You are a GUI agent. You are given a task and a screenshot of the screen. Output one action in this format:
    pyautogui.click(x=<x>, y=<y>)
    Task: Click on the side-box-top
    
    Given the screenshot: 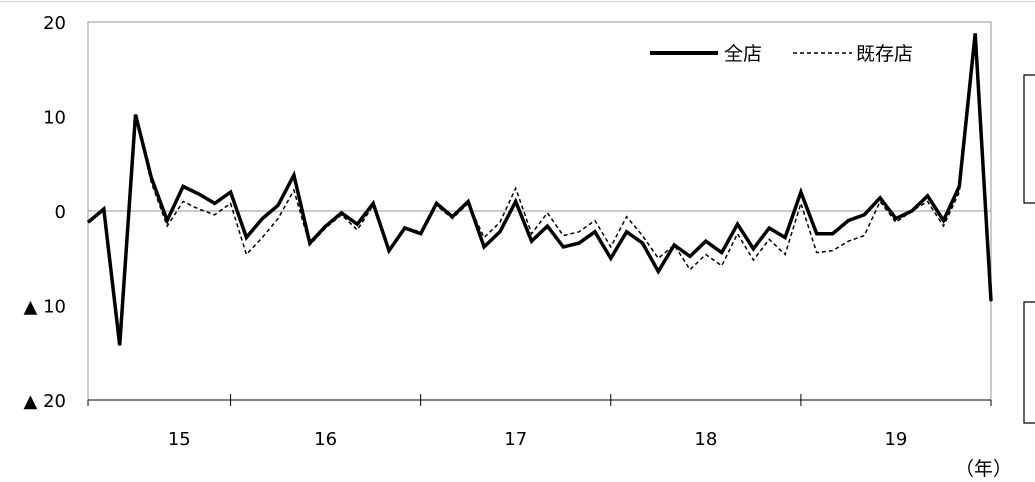 What is the action you would take?
    pyautogui.click(x=1029, y=139)
    